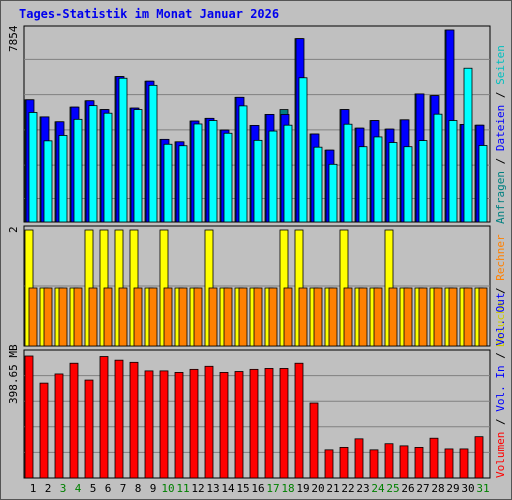 This screenshot has width=512, height=500. I want to click on legend-bottom-item-1: Volumen, so click(500, 455).